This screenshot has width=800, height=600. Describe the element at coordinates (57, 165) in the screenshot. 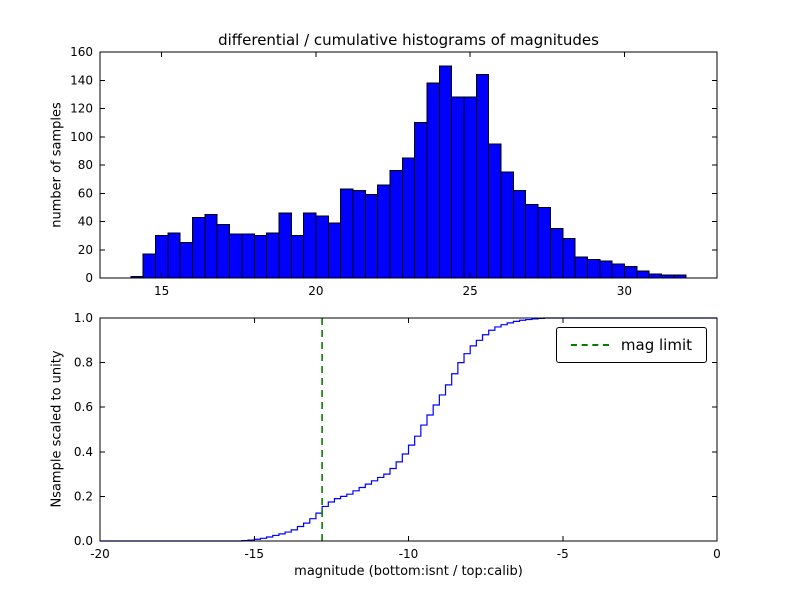

I see `top-y-axis-label: number of samples` at that location.